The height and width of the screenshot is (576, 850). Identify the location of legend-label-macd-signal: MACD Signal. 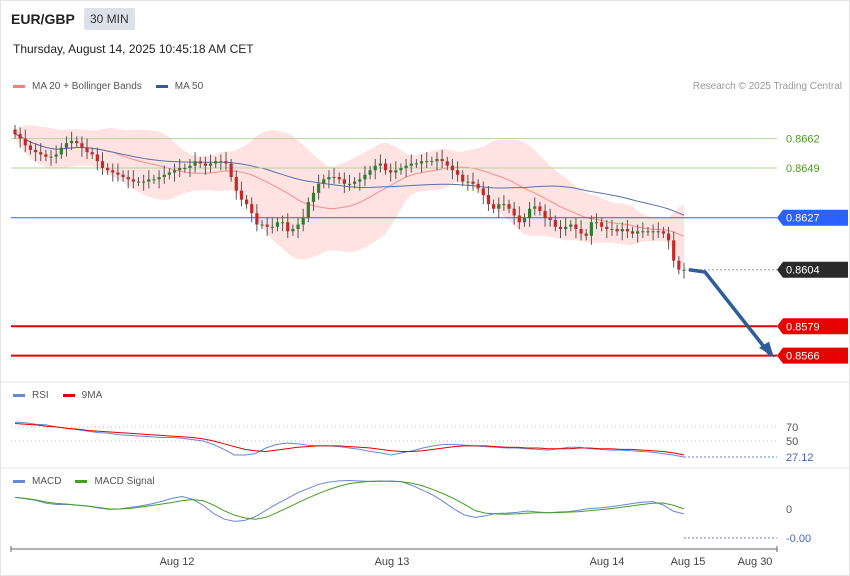
(124, 481).